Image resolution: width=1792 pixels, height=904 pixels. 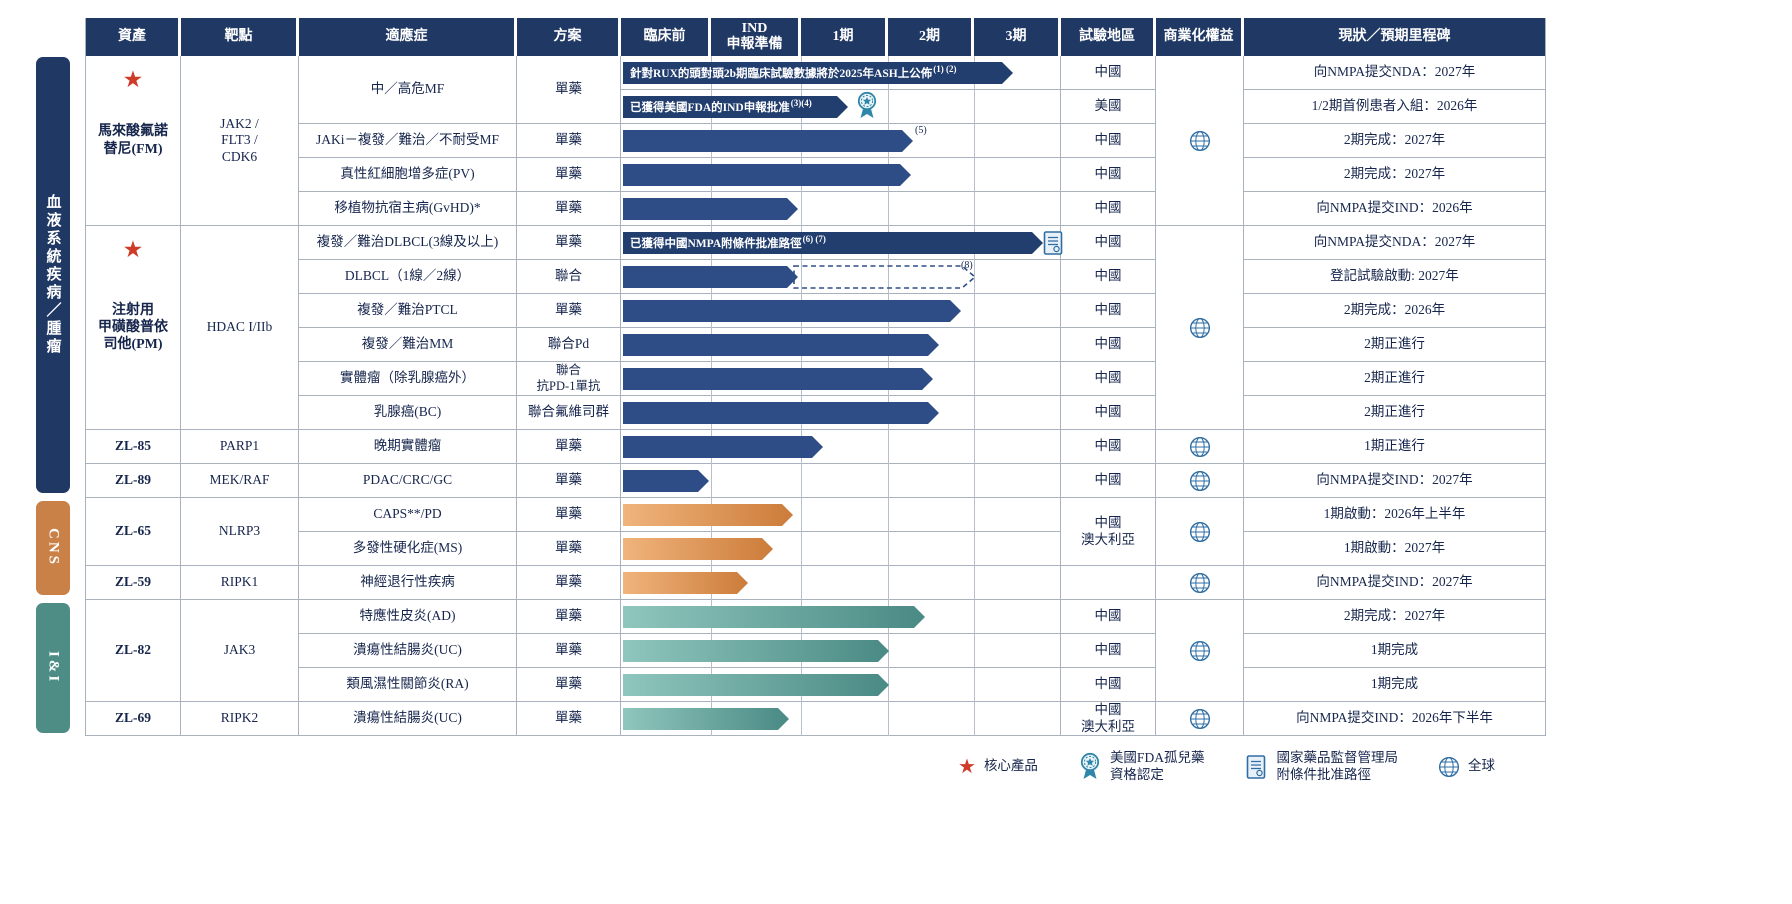 What do you see at coordinates (1200, 37) in the screenshot?
I see `column-header-commercial-rights: 商業化權益` at bounding box center [1200, 37].